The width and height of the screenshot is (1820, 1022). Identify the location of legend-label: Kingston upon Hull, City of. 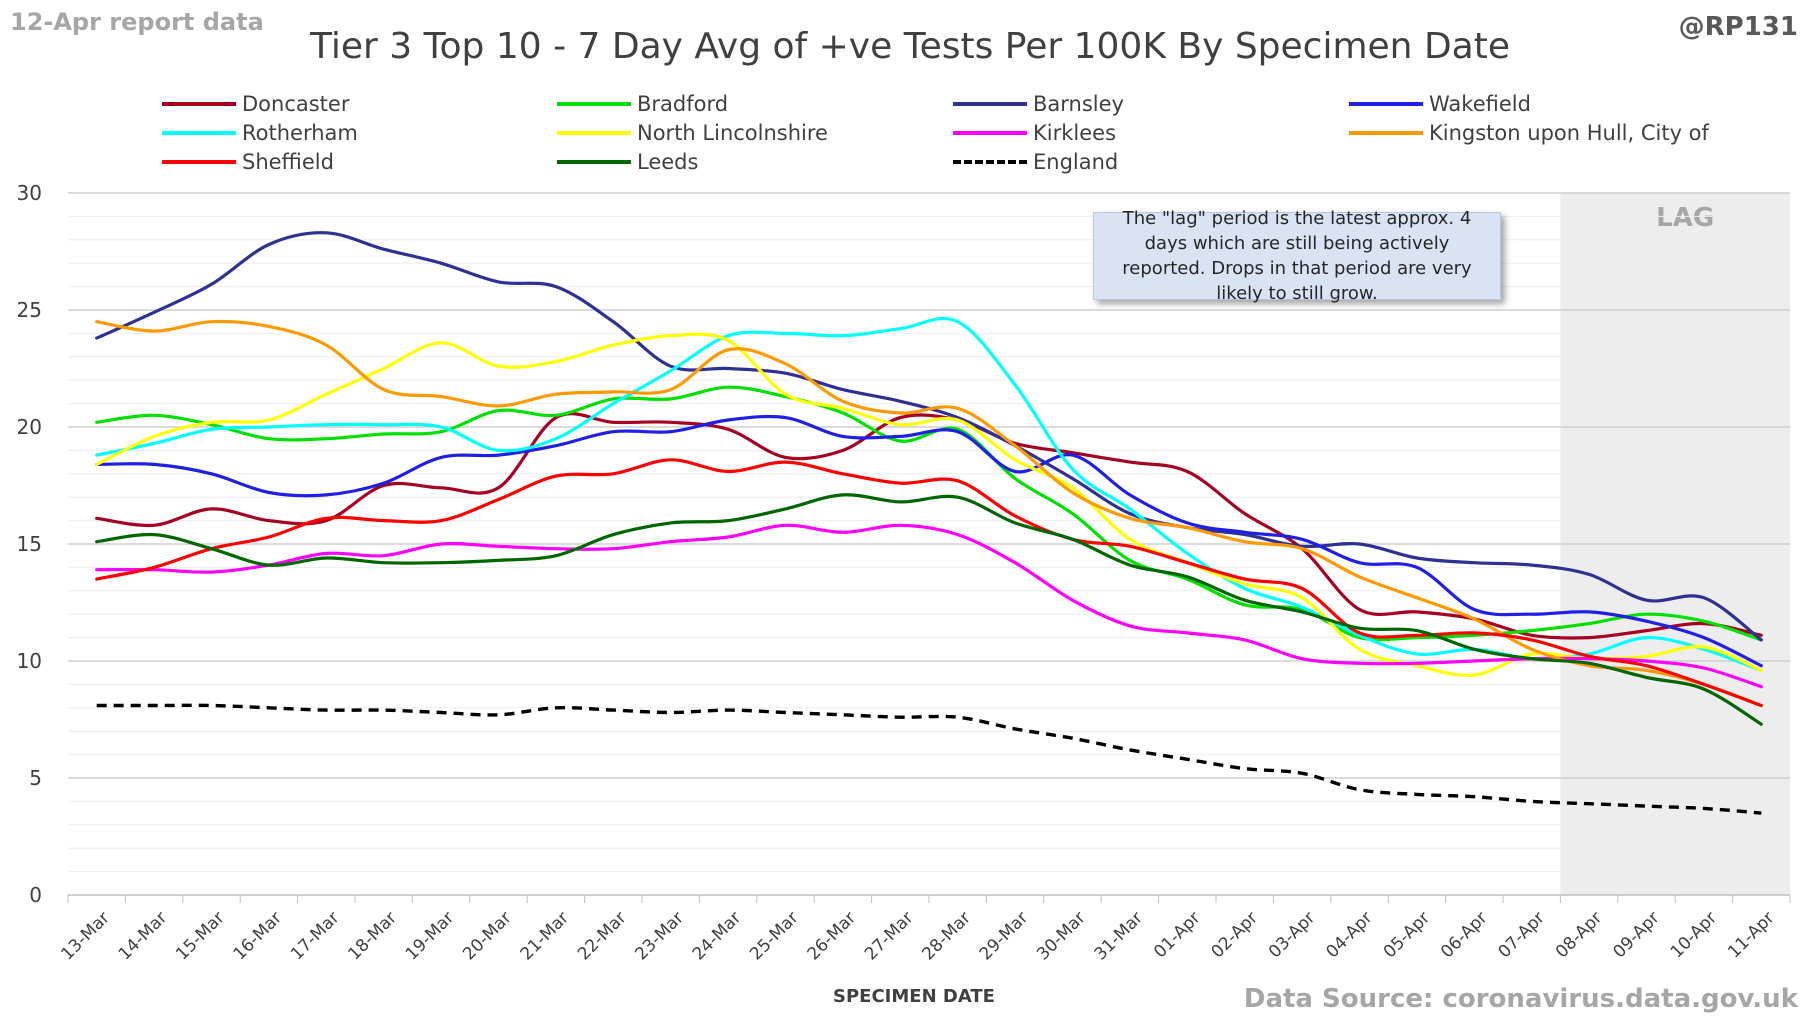
(1569, 133).